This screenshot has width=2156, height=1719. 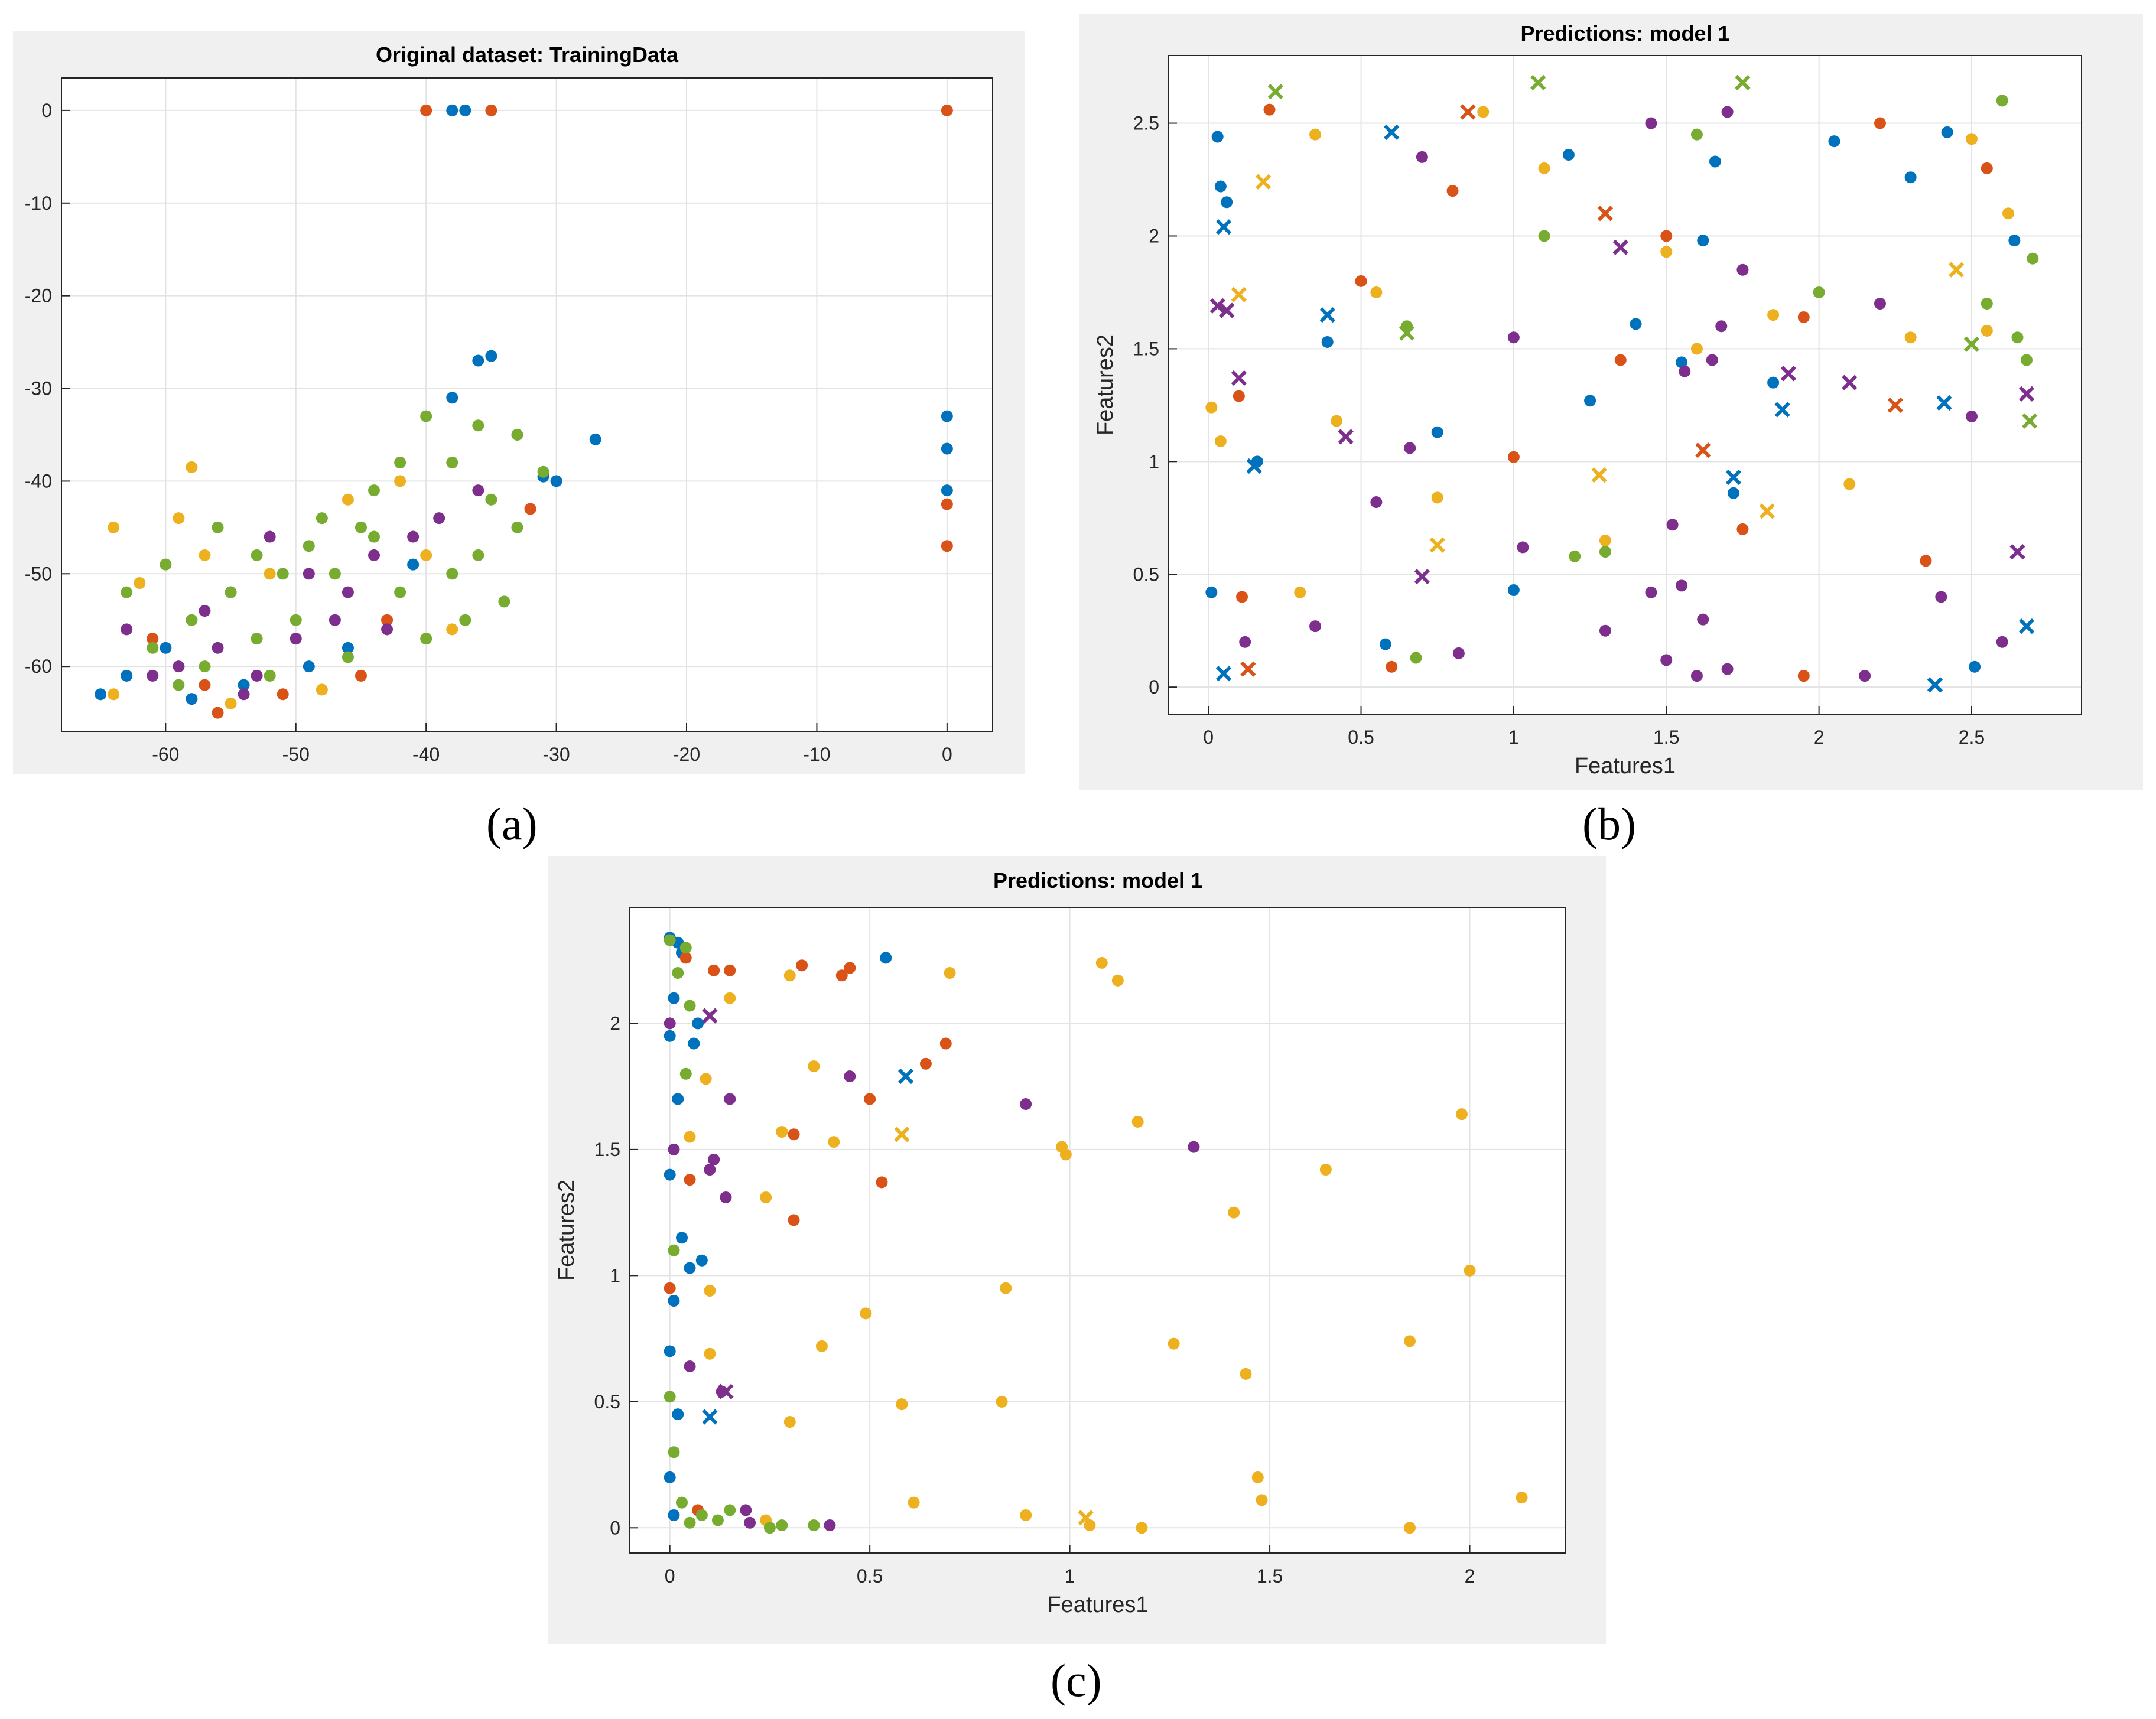 What do you see at coordinates (556, 754) in the screenshot?
I see `x-tick-label: -30` at bounding box center [556, 754].